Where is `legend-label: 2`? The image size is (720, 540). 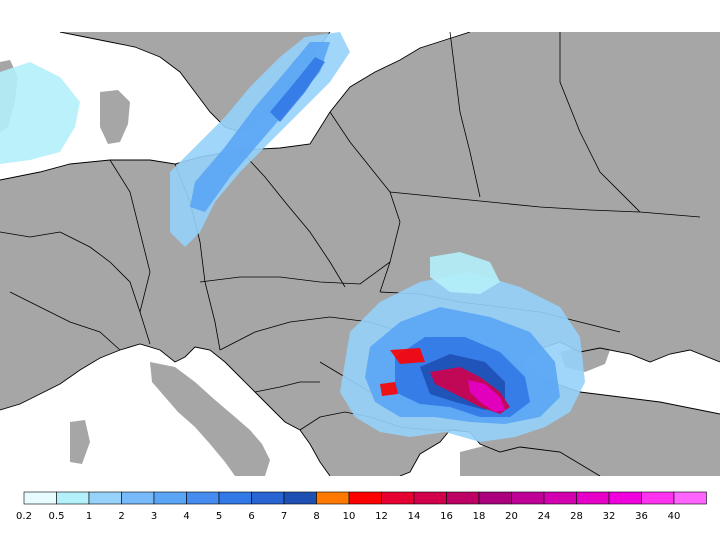 legend-label: 2 is located at coordinates (121, 516).